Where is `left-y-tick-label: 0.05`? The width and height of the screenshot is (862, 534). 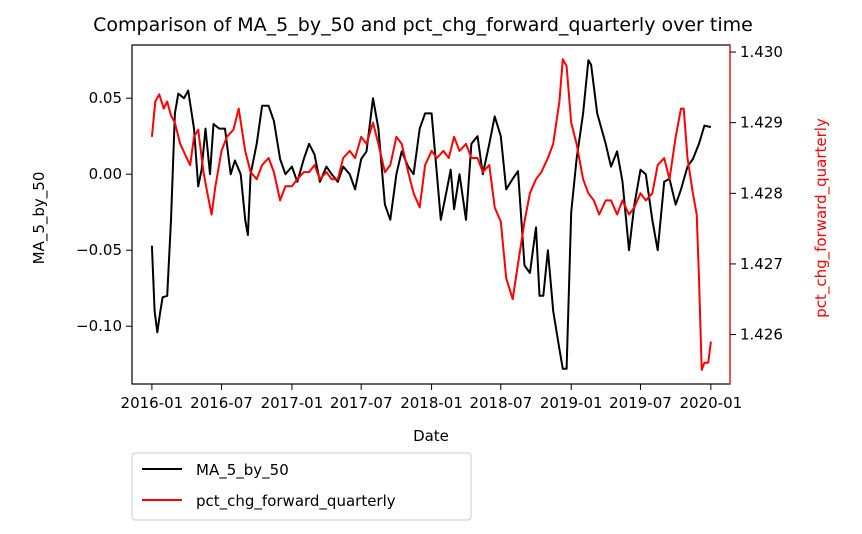 left-y-tick-label: 0.05 is located at coordinates (105, 98).